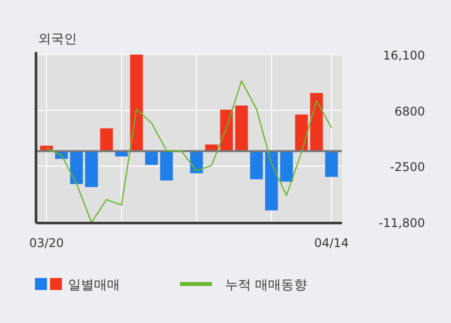 The height and width of the screenshot is (323, 451). What do you see at coordinates (57, 39) in the screenshot?
I see `chart-title: 외국인` at bounding box center [57, 39].